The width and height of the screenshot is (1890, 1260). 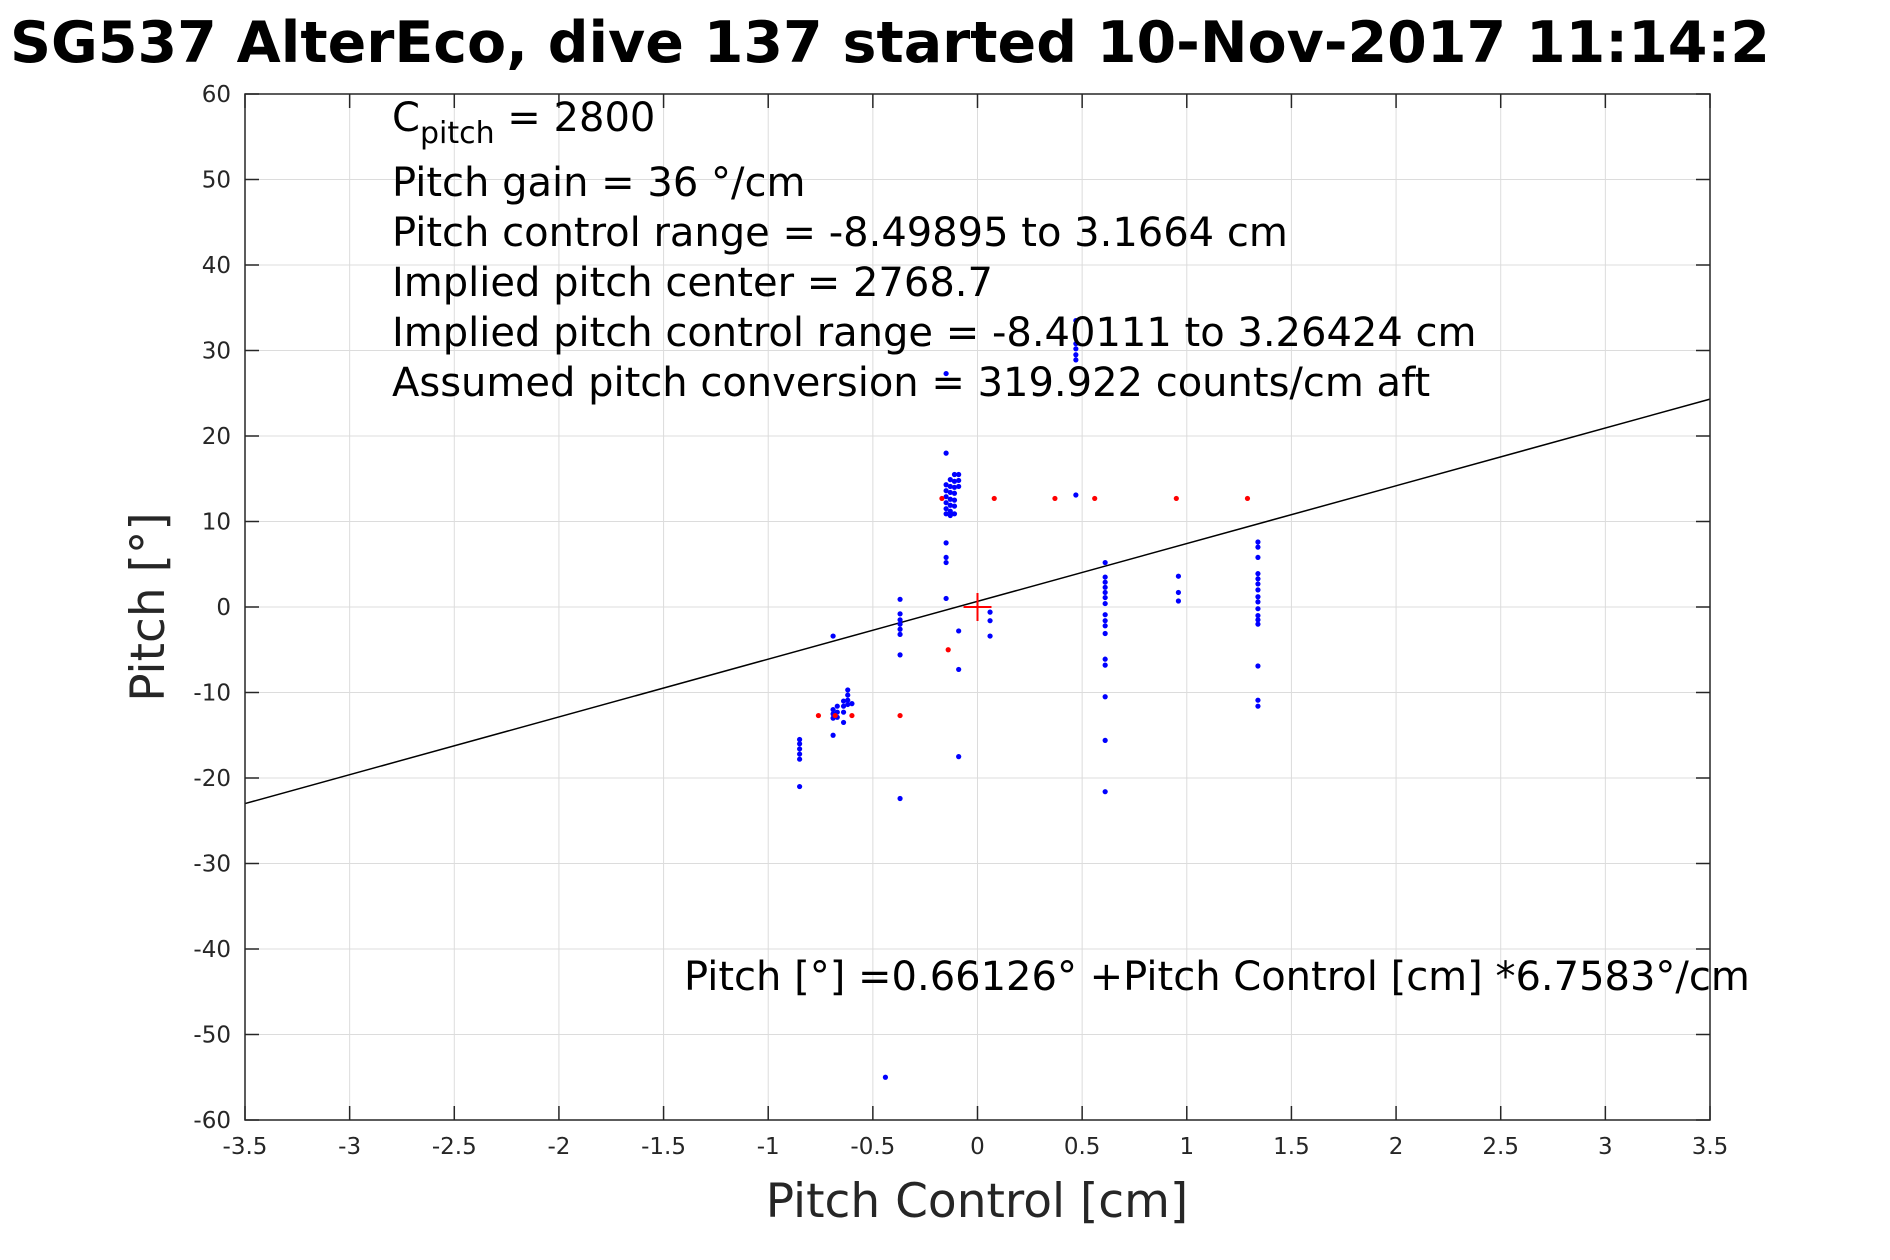 What do you see at coordinates (1029, 698) in the screenshot?
I see `data-points` at bounding box center [1029, 698].